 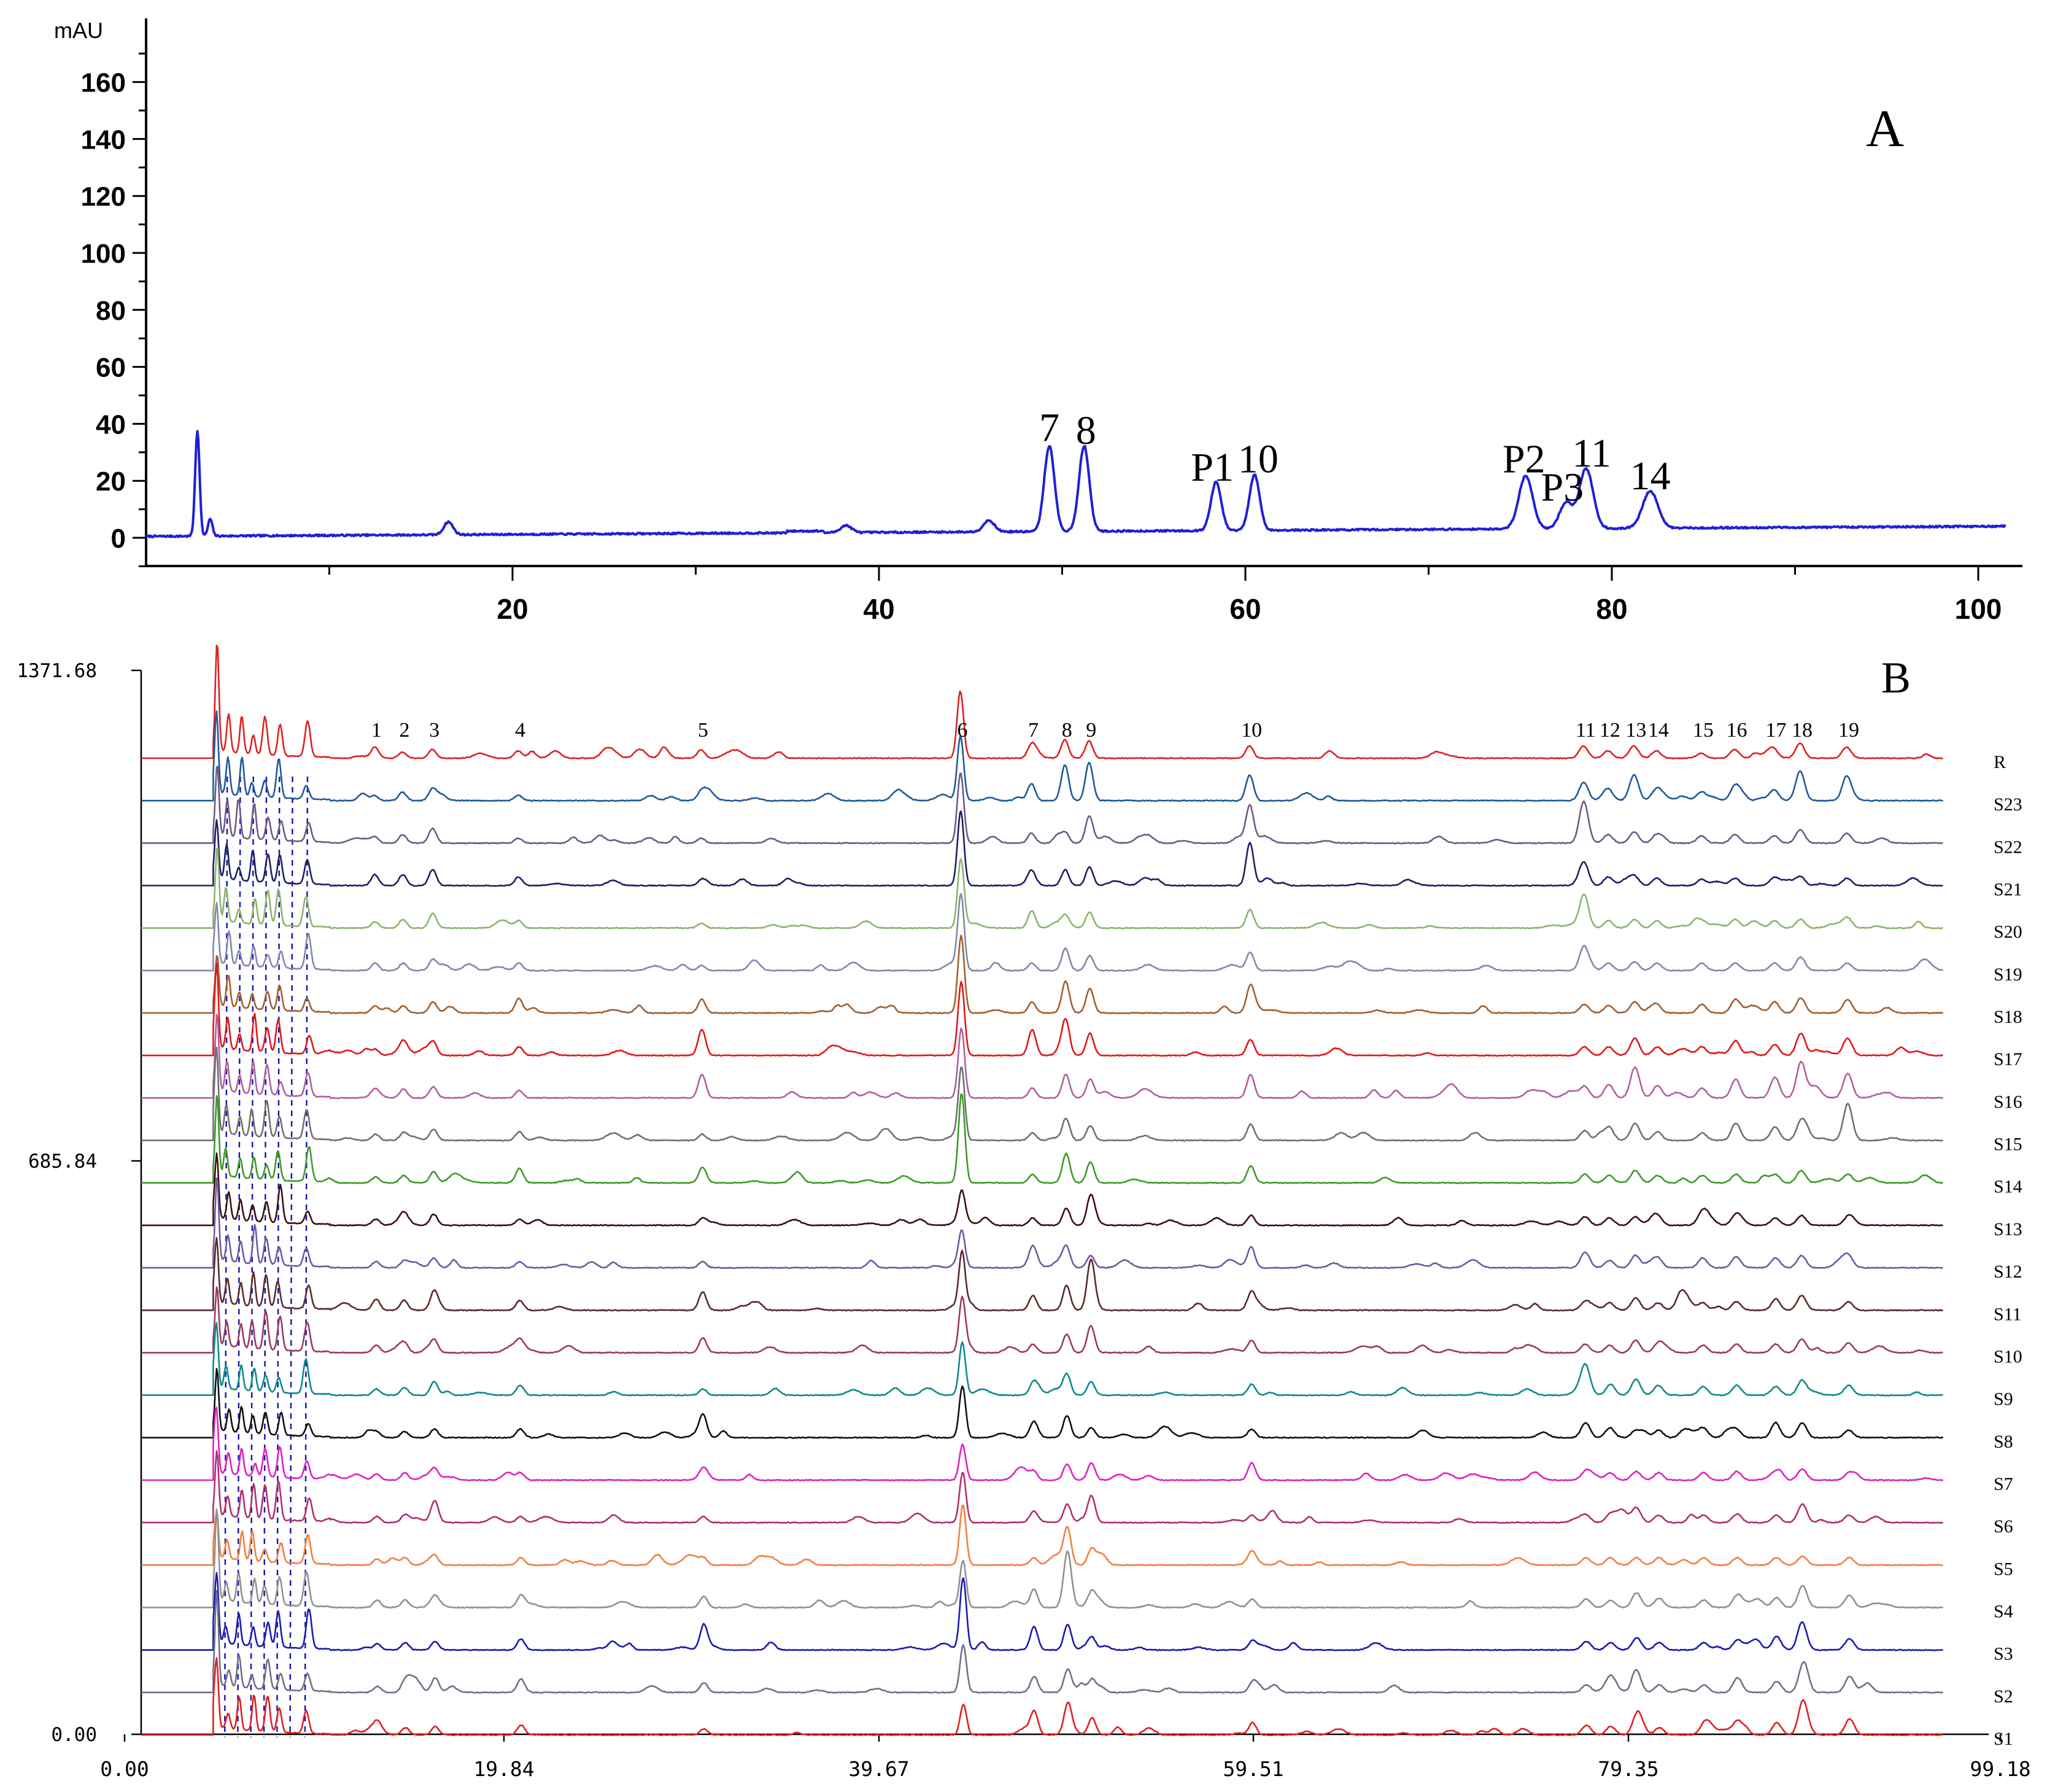 I want to click on panel-b-sample-label: S3, so click(x=2003, y=1654).